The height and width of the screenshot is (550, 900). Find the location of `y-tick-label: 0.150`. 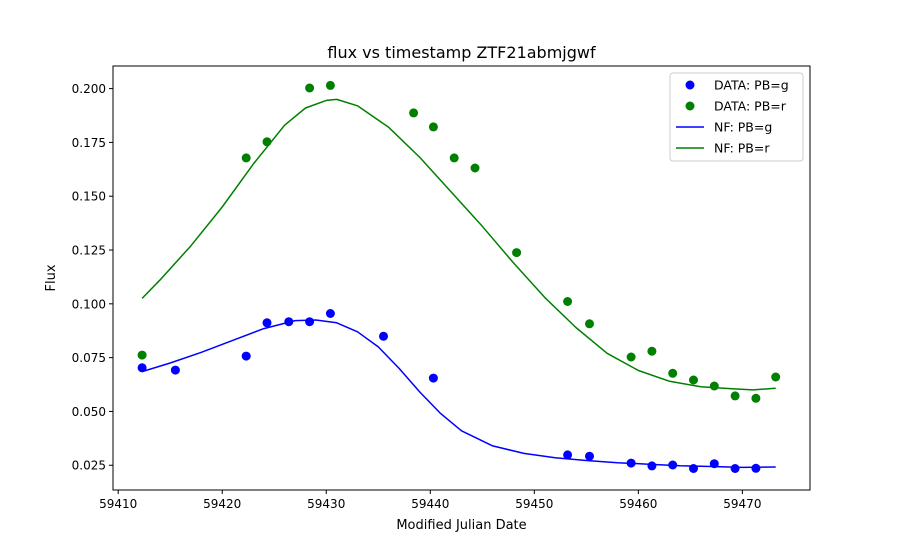

y-tick-label: 0.150 is located at coordinates (89, 197).